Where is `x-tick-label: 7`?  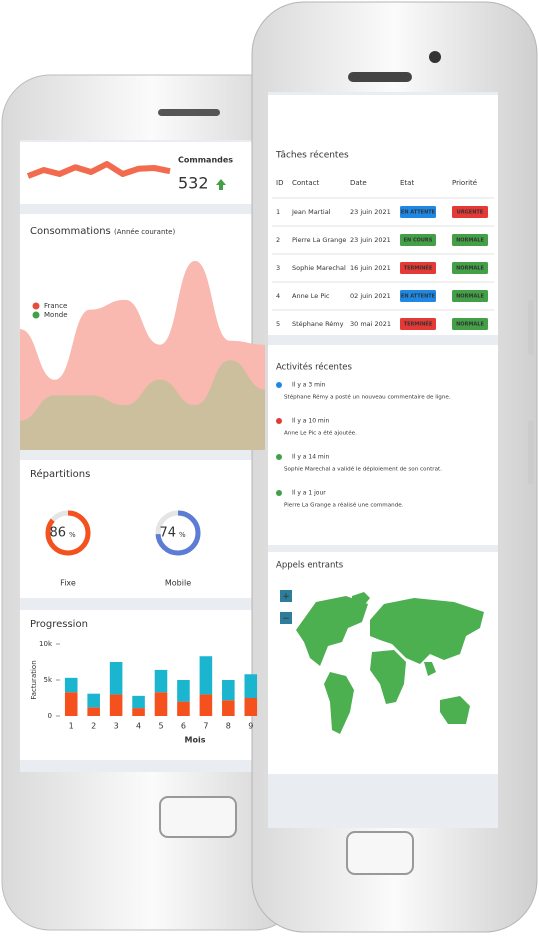 x-tick-label: 7 is located at coordinates (205, 726).